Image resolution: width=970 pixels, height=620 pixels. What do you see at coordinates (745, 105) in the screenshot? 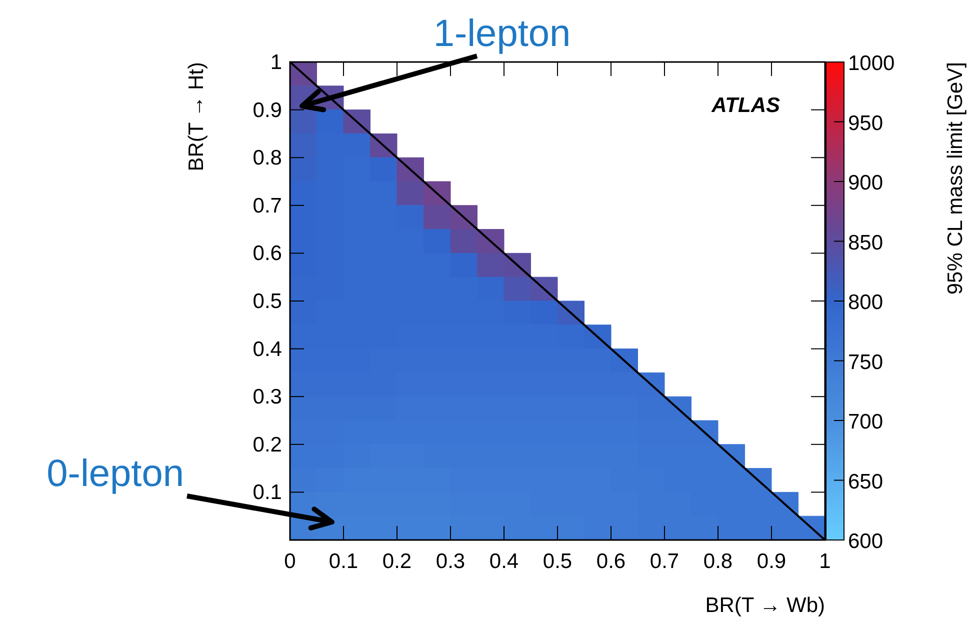
I see `annotation: ATLAS` at bounding box center [745, 105].